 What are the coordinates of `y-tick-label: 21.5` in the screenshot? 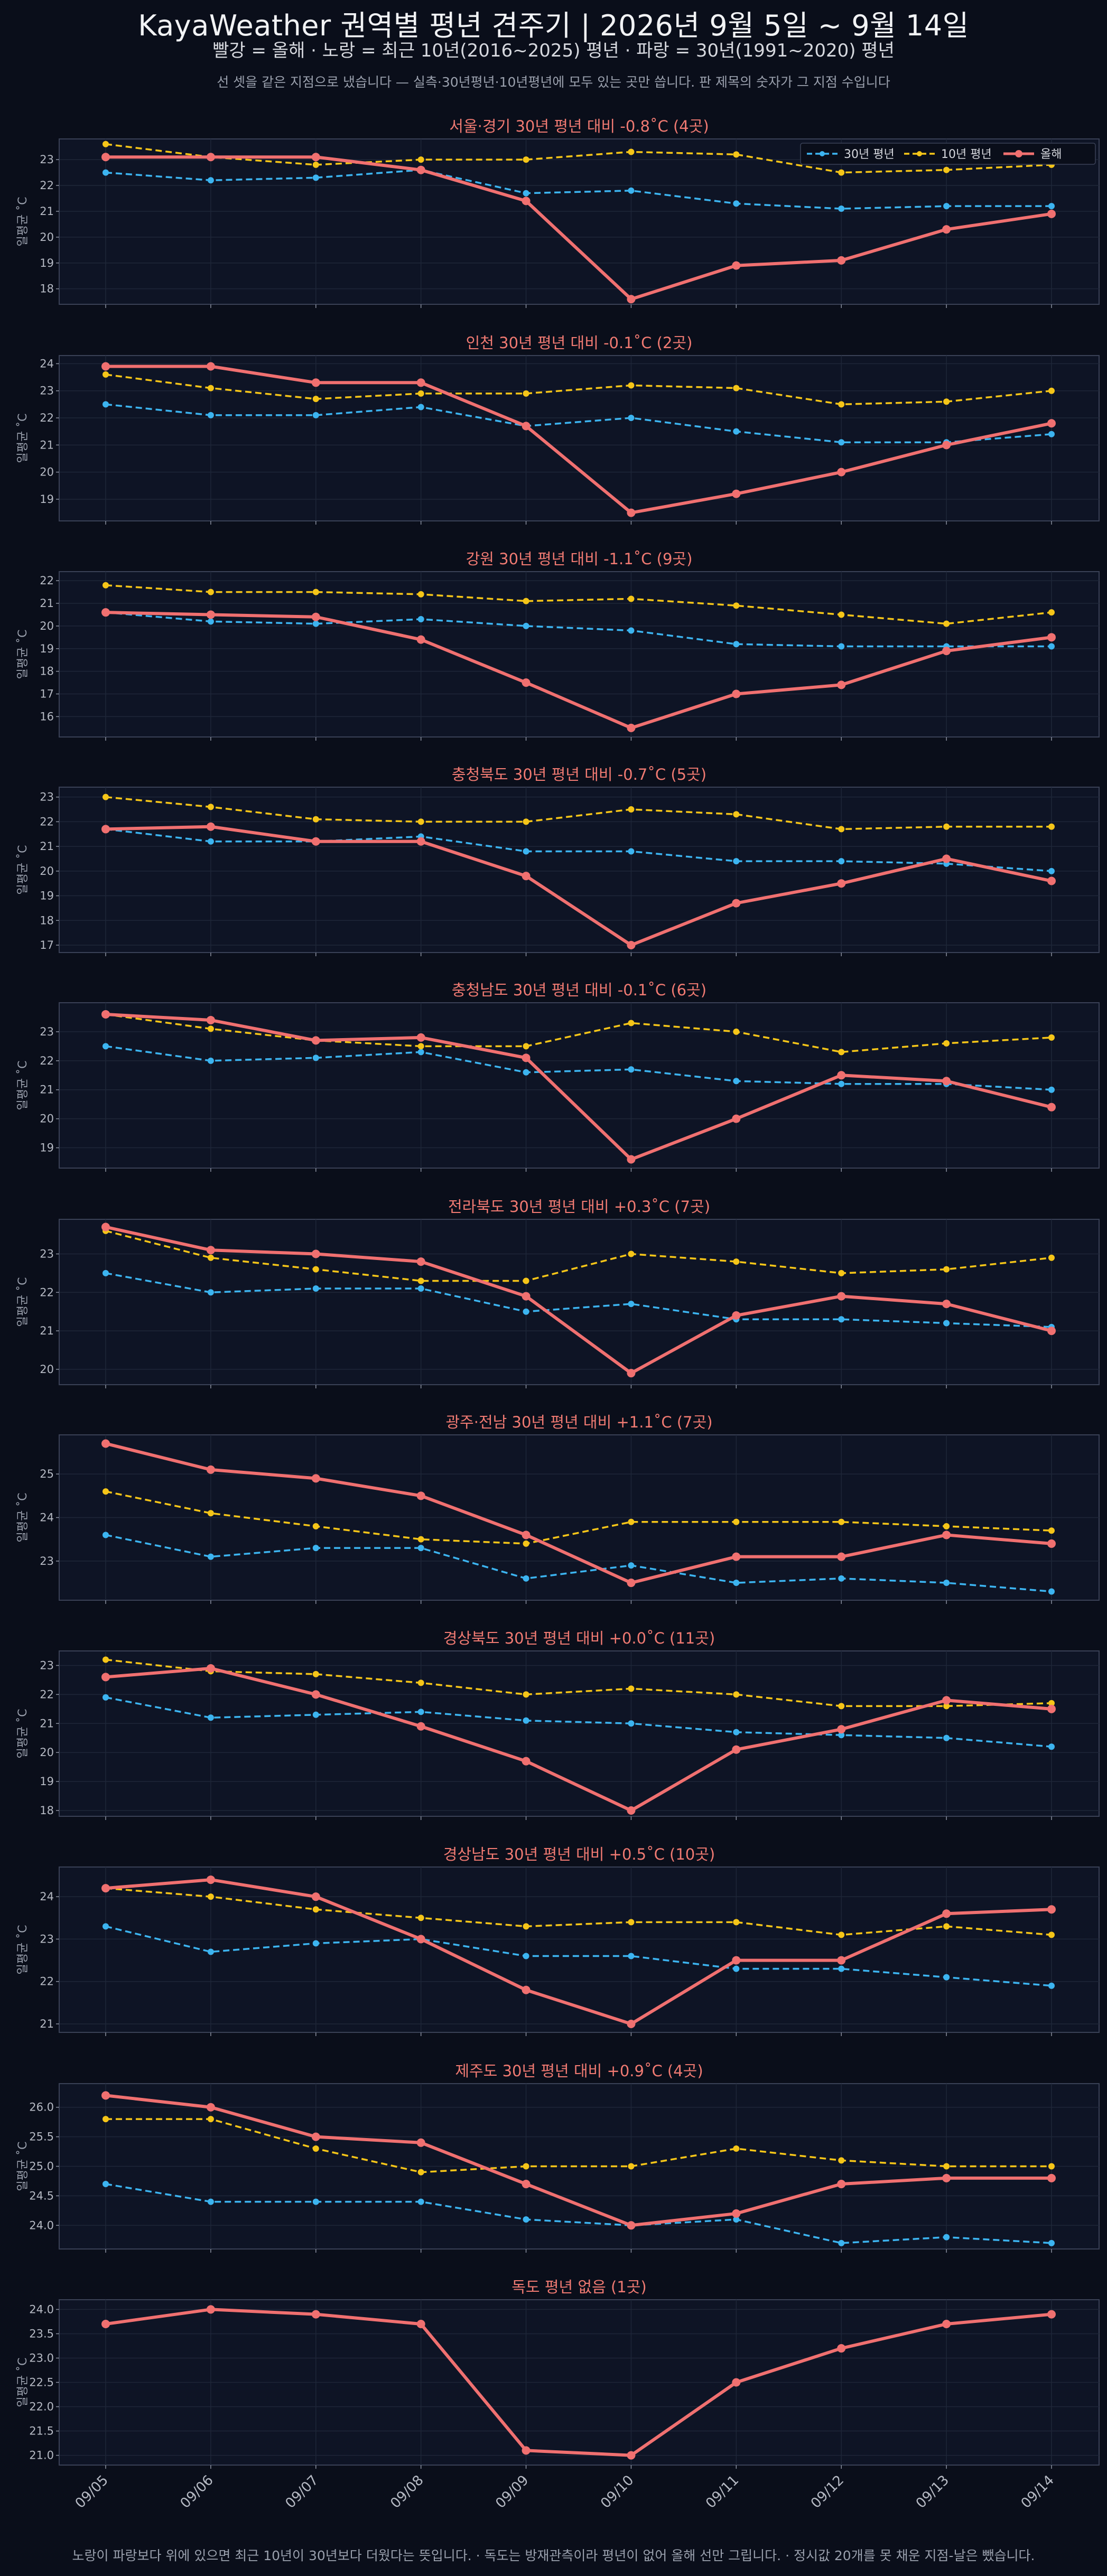 It's located at (41, 2431).